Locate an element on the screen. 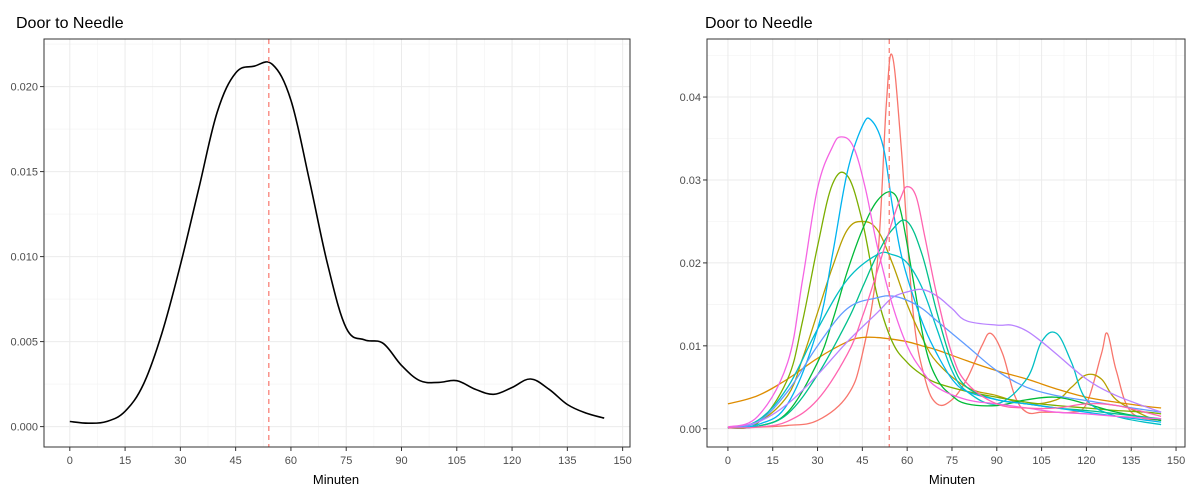  left-y-tick-label: 0.015 is located at coordinates (24, 173).